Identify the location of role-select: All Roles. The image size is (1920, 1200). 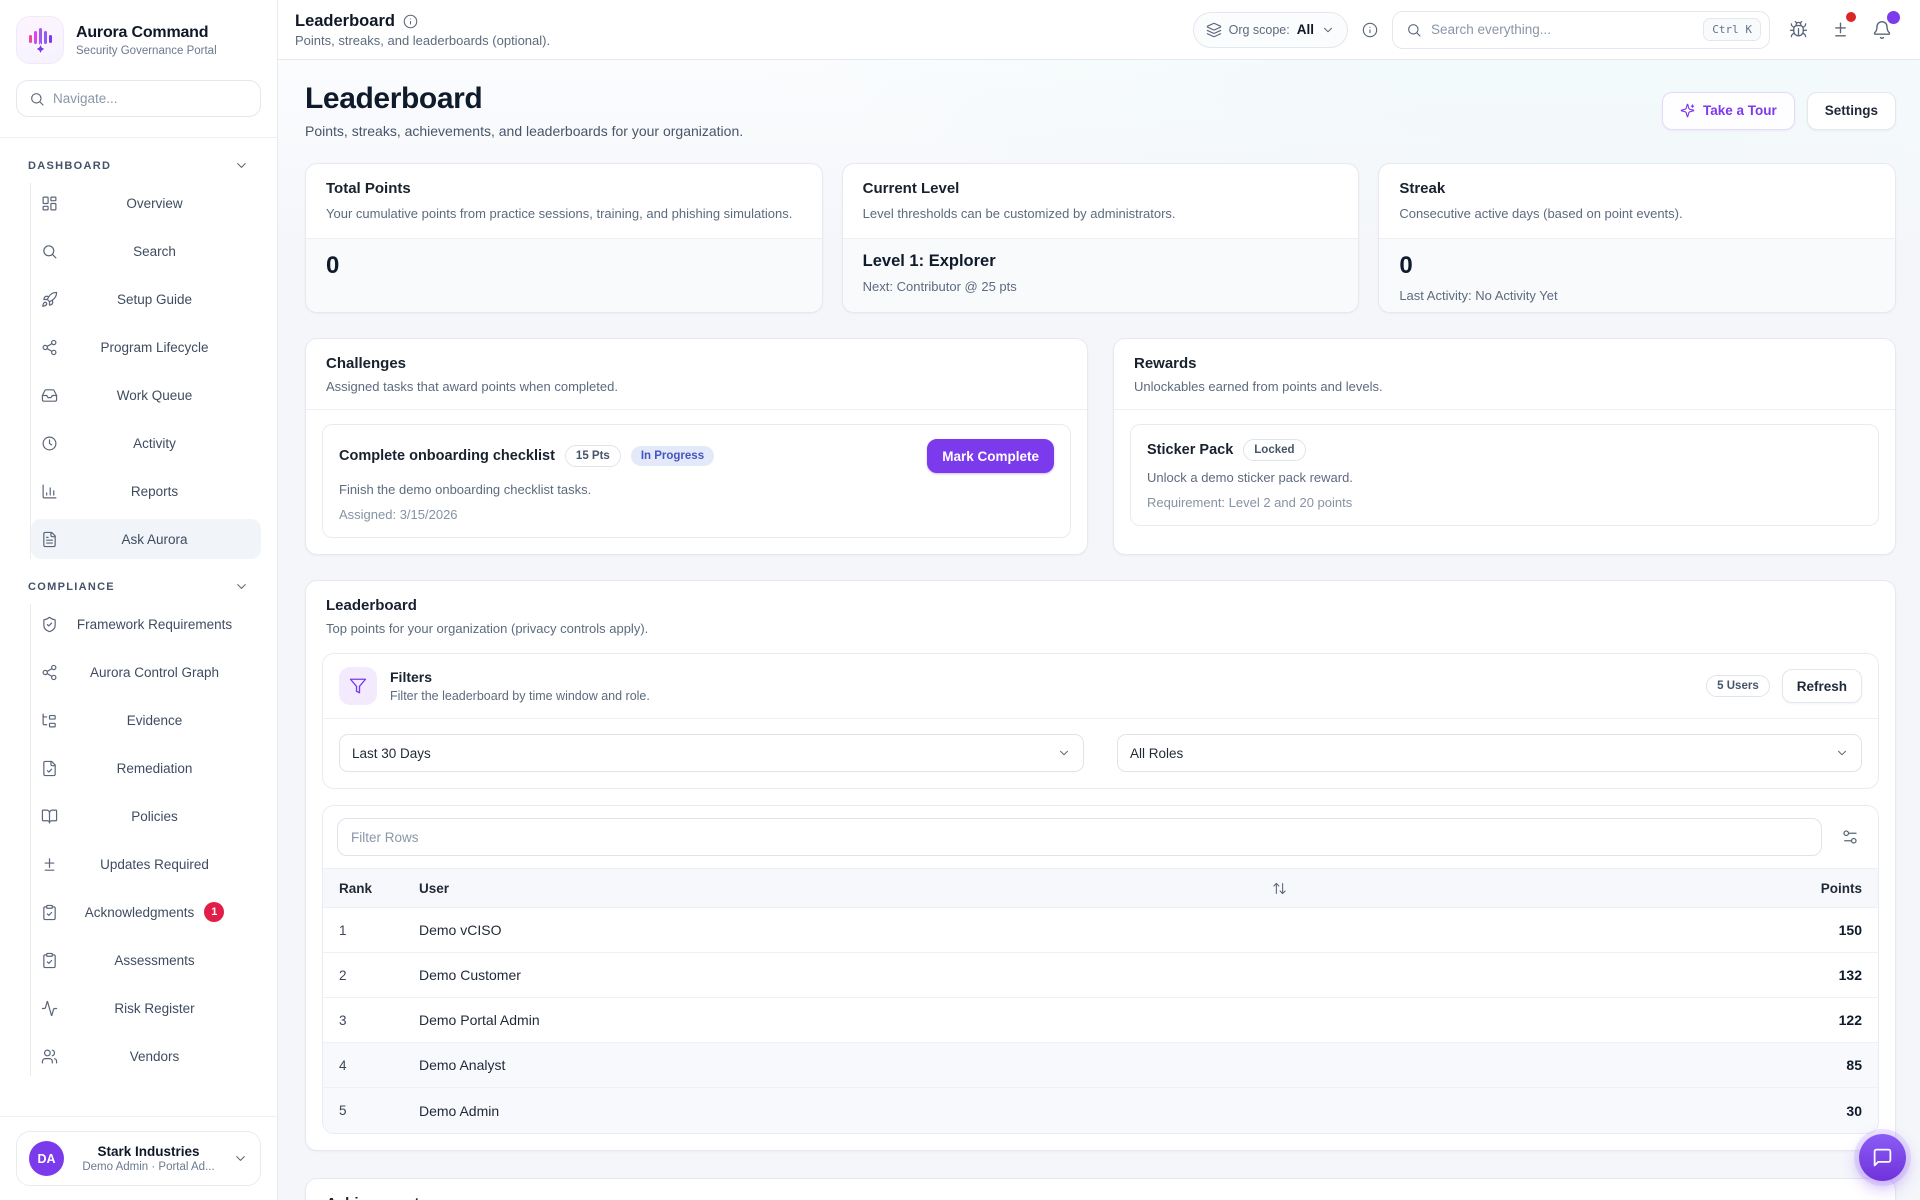
(1489, 753).